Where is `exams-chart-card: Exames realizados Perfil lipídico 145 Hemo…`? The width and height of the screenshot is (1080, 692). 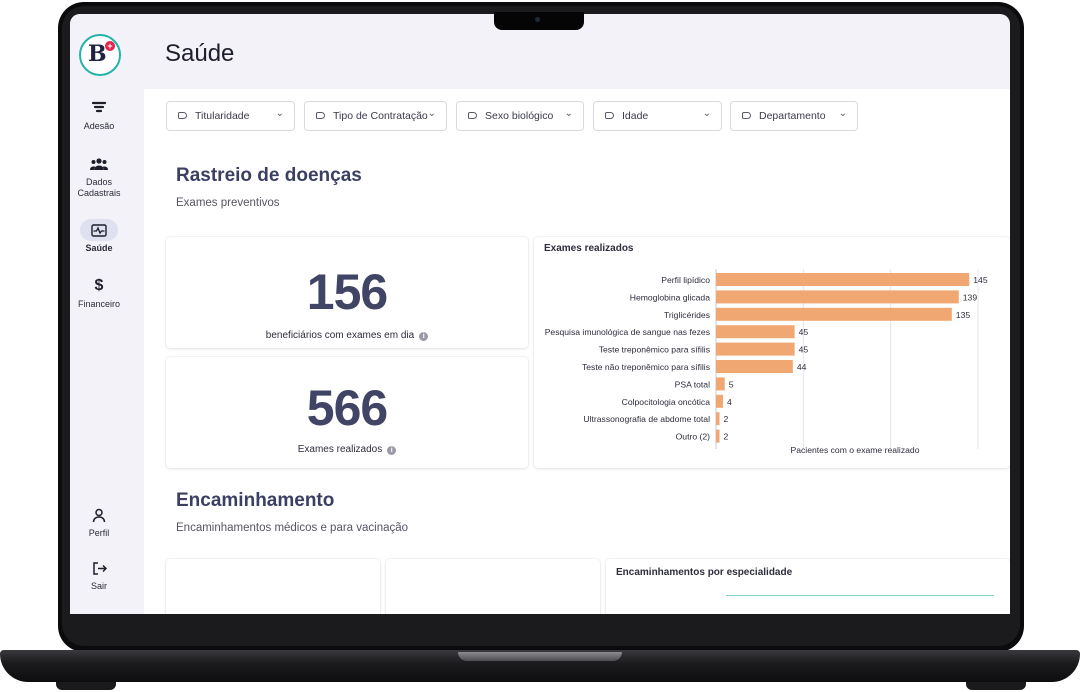
exams-chart-card: Exames realizados Perfil lipídico 145 Hemo… is located at coordinates (772, 352).